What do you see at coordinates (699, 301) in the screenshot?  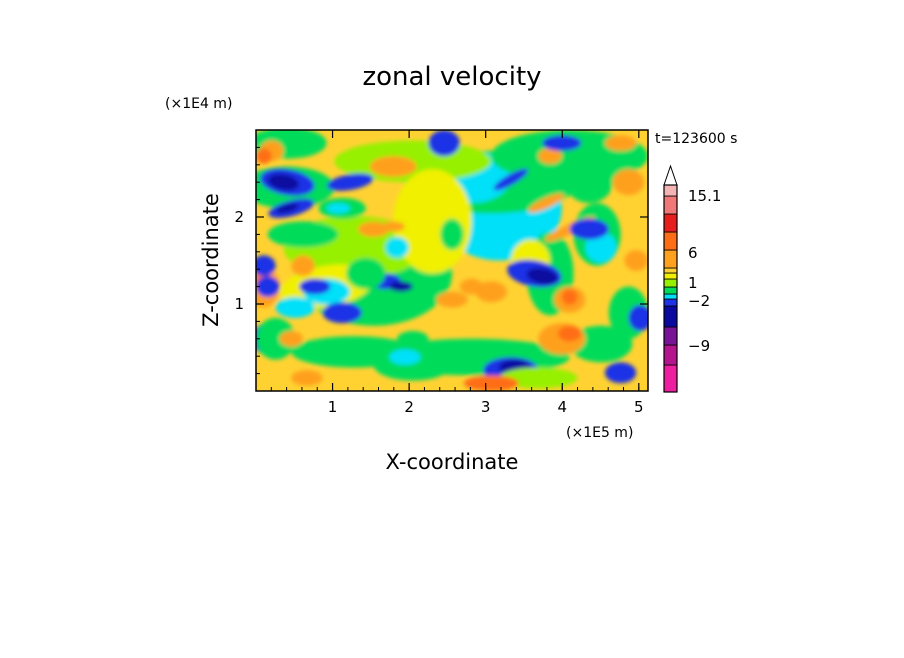 I see `colorbar-label: −2` at bounding box center [699, 301].